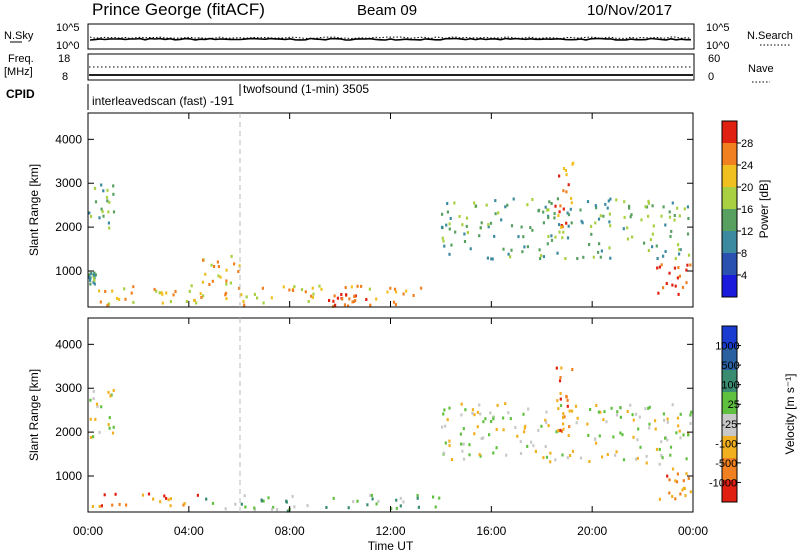  What do you see at coordinates (592, 531) in the screenshot?
I see `x-tick-label: 20:00` at bounding box center [592, 531].